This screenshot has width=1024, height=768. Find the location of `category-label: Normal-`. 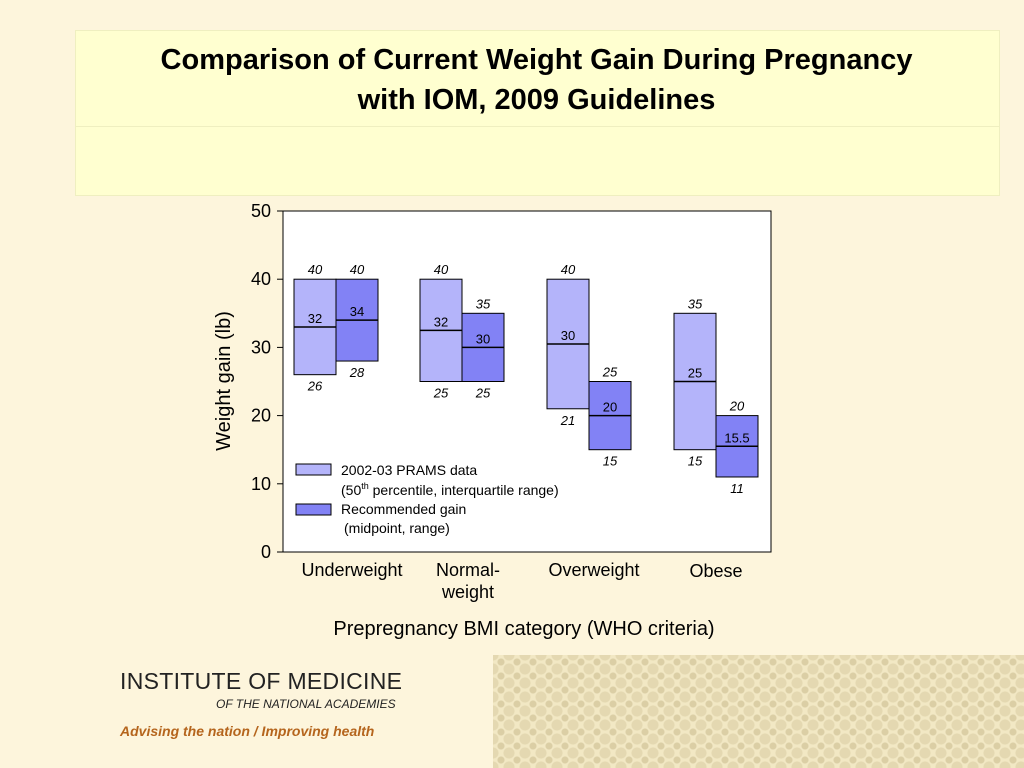

category-label: Normal- is located at coordinates (468, 570).